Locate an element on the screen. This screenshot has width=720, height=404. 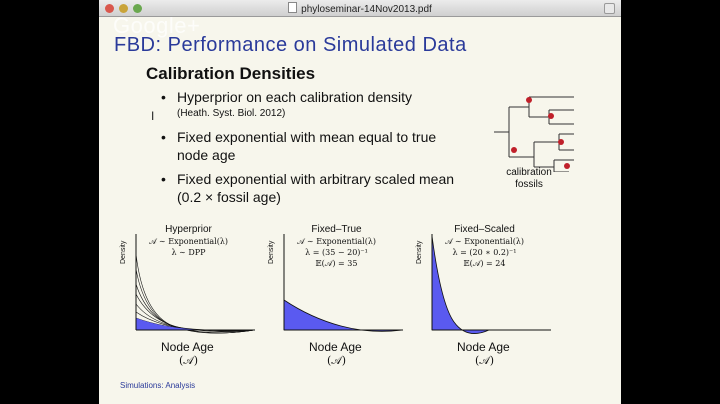
zoom-window-button is located at coordinates (137, 8).